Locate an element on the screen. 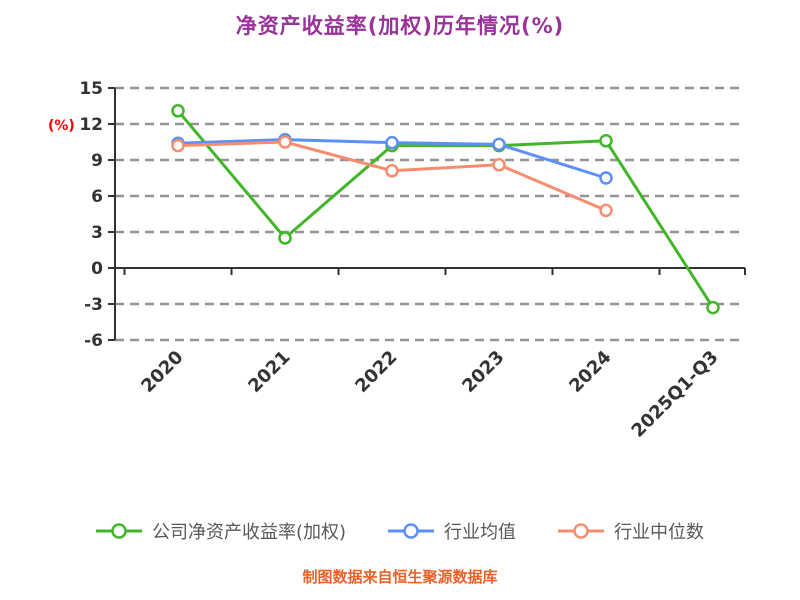 This screenshot has height=600, width=800. legend-label-company-roe: 公司净资产收益率(加权) is located at coordinates (249, 532).